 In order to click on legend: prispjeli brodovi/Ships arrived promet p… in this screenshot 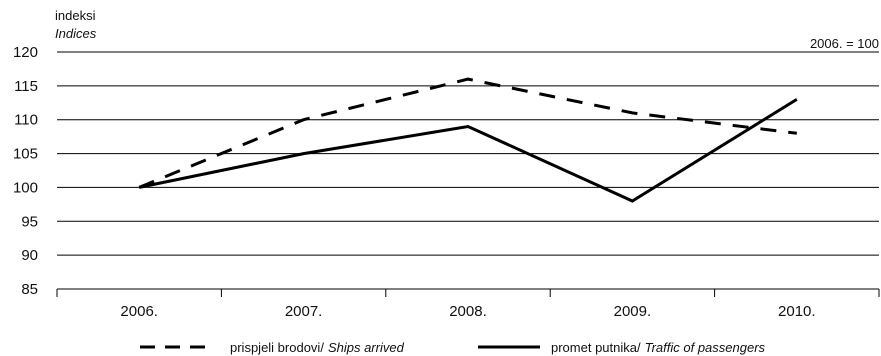, I will do `click(453, 347)`.